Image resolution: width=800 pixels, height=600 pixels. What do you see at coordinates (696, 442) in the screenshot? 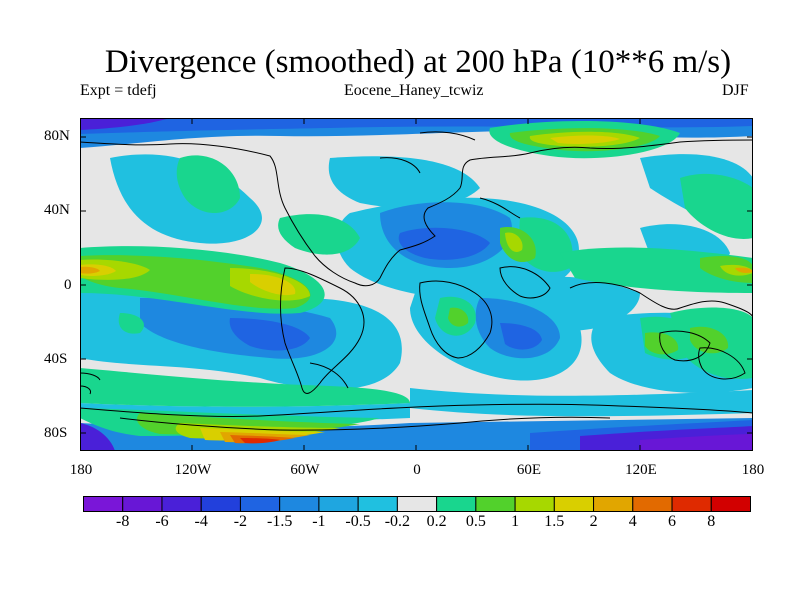
I see `extreme-convergence-region` at bounding box center [696, 442].